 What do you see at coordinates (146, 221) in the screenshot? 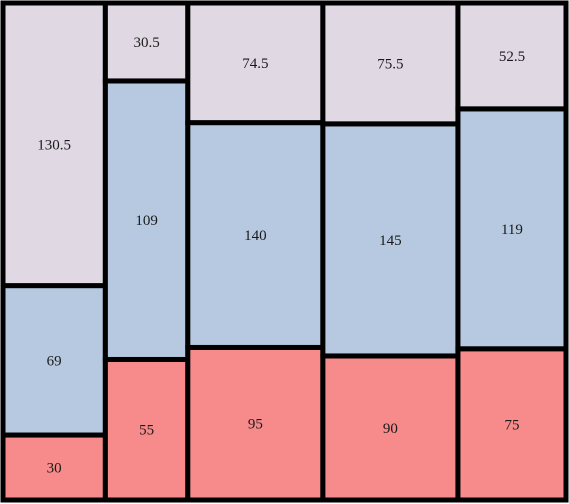
I see `cell-value-label: 109` at bounding box center [146, 221].